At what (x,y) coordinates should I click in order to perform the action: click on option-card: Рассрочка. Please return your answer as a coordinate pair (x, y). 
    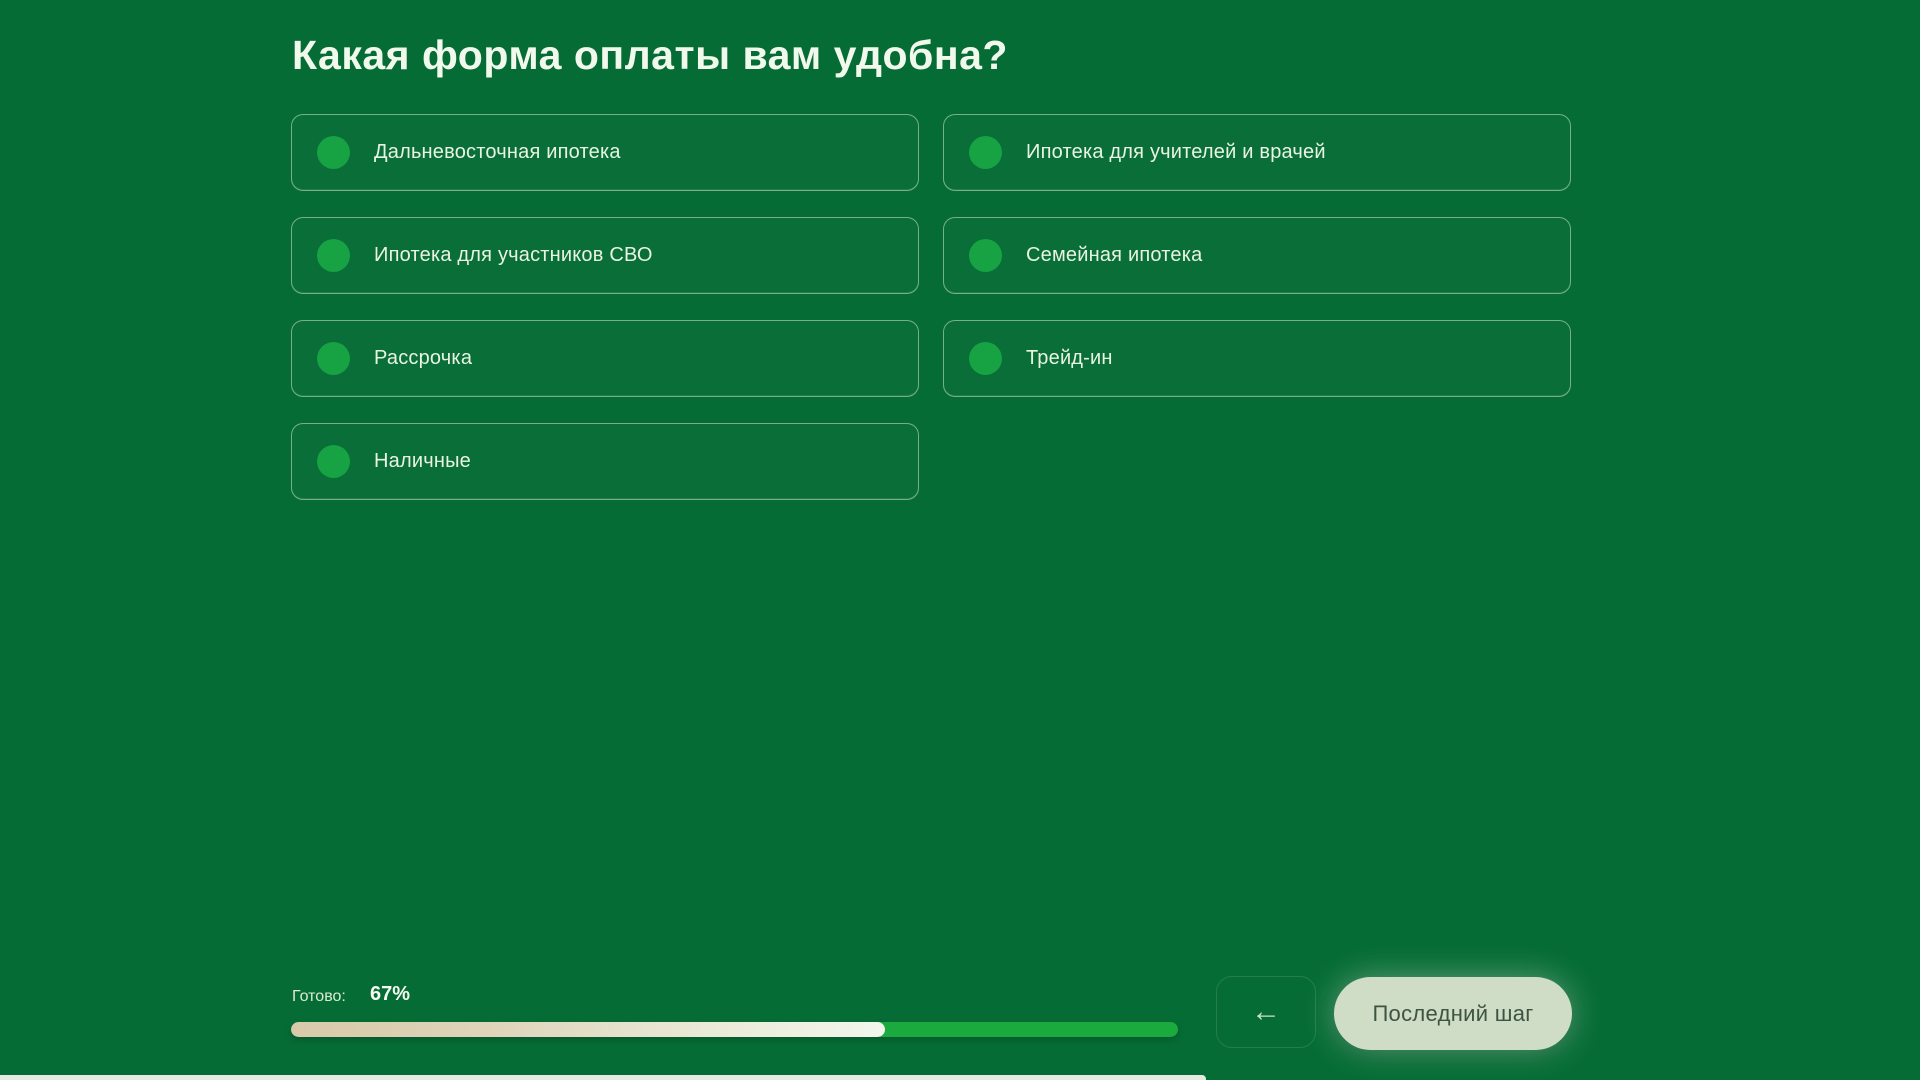
    Looking at the image, I should click on (605, 358).